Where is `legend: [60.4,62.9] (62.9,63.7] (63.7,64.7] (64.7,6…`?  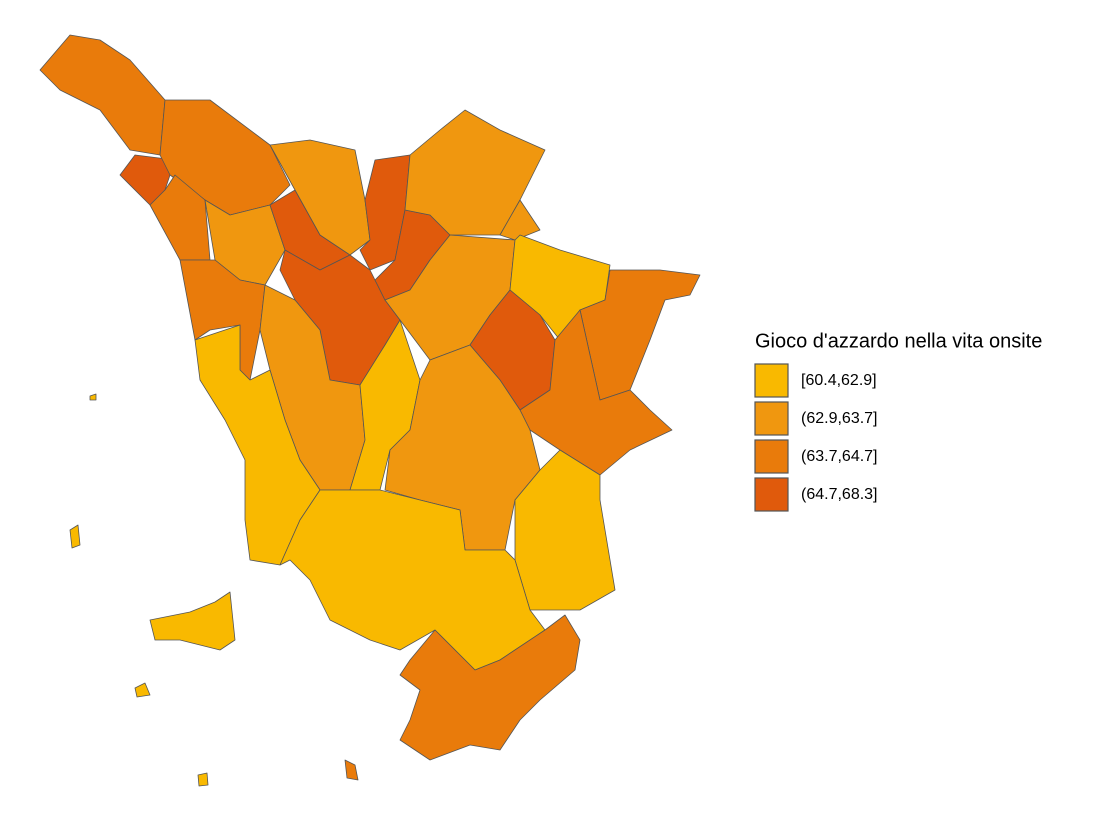 legend: [60.4,62.9] (62.9,63.7] (63.7,64.7] (64.7,6… is located at coordinates (816, 437).